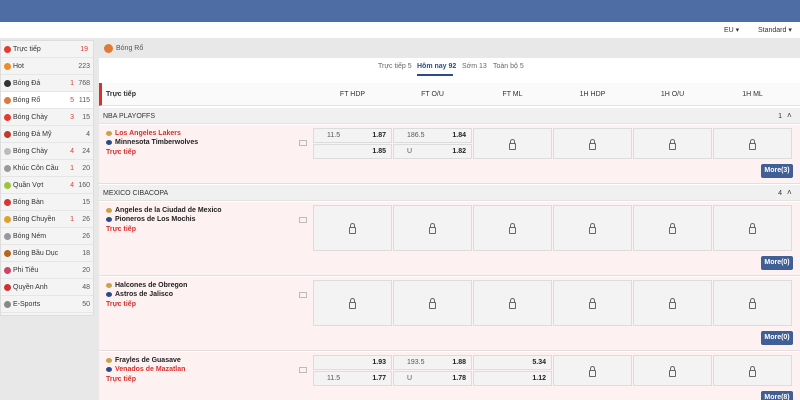 The image size is (800, 400). I want to click on home-team: Frayles de Guasave, so click(148, 360).